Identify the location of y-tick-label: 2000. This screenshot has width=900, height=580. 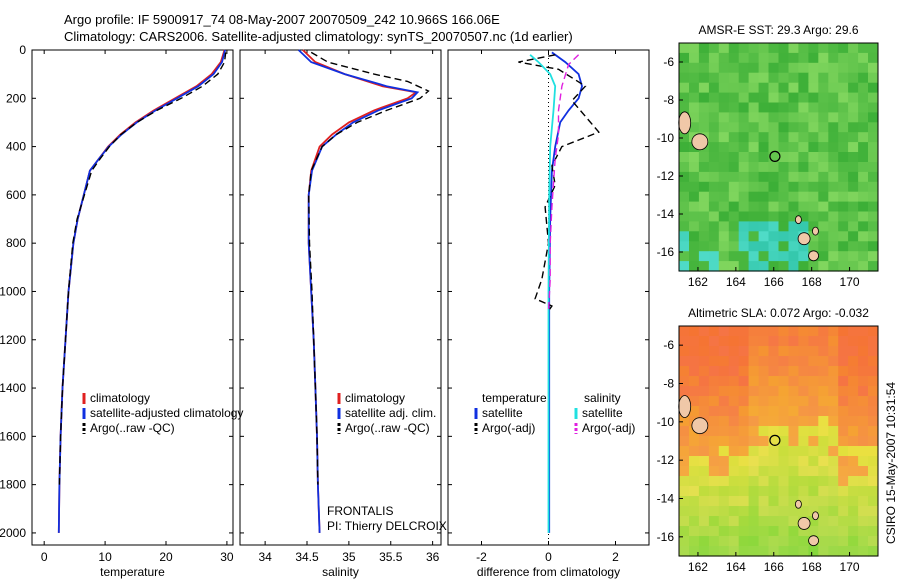
(13, 533).